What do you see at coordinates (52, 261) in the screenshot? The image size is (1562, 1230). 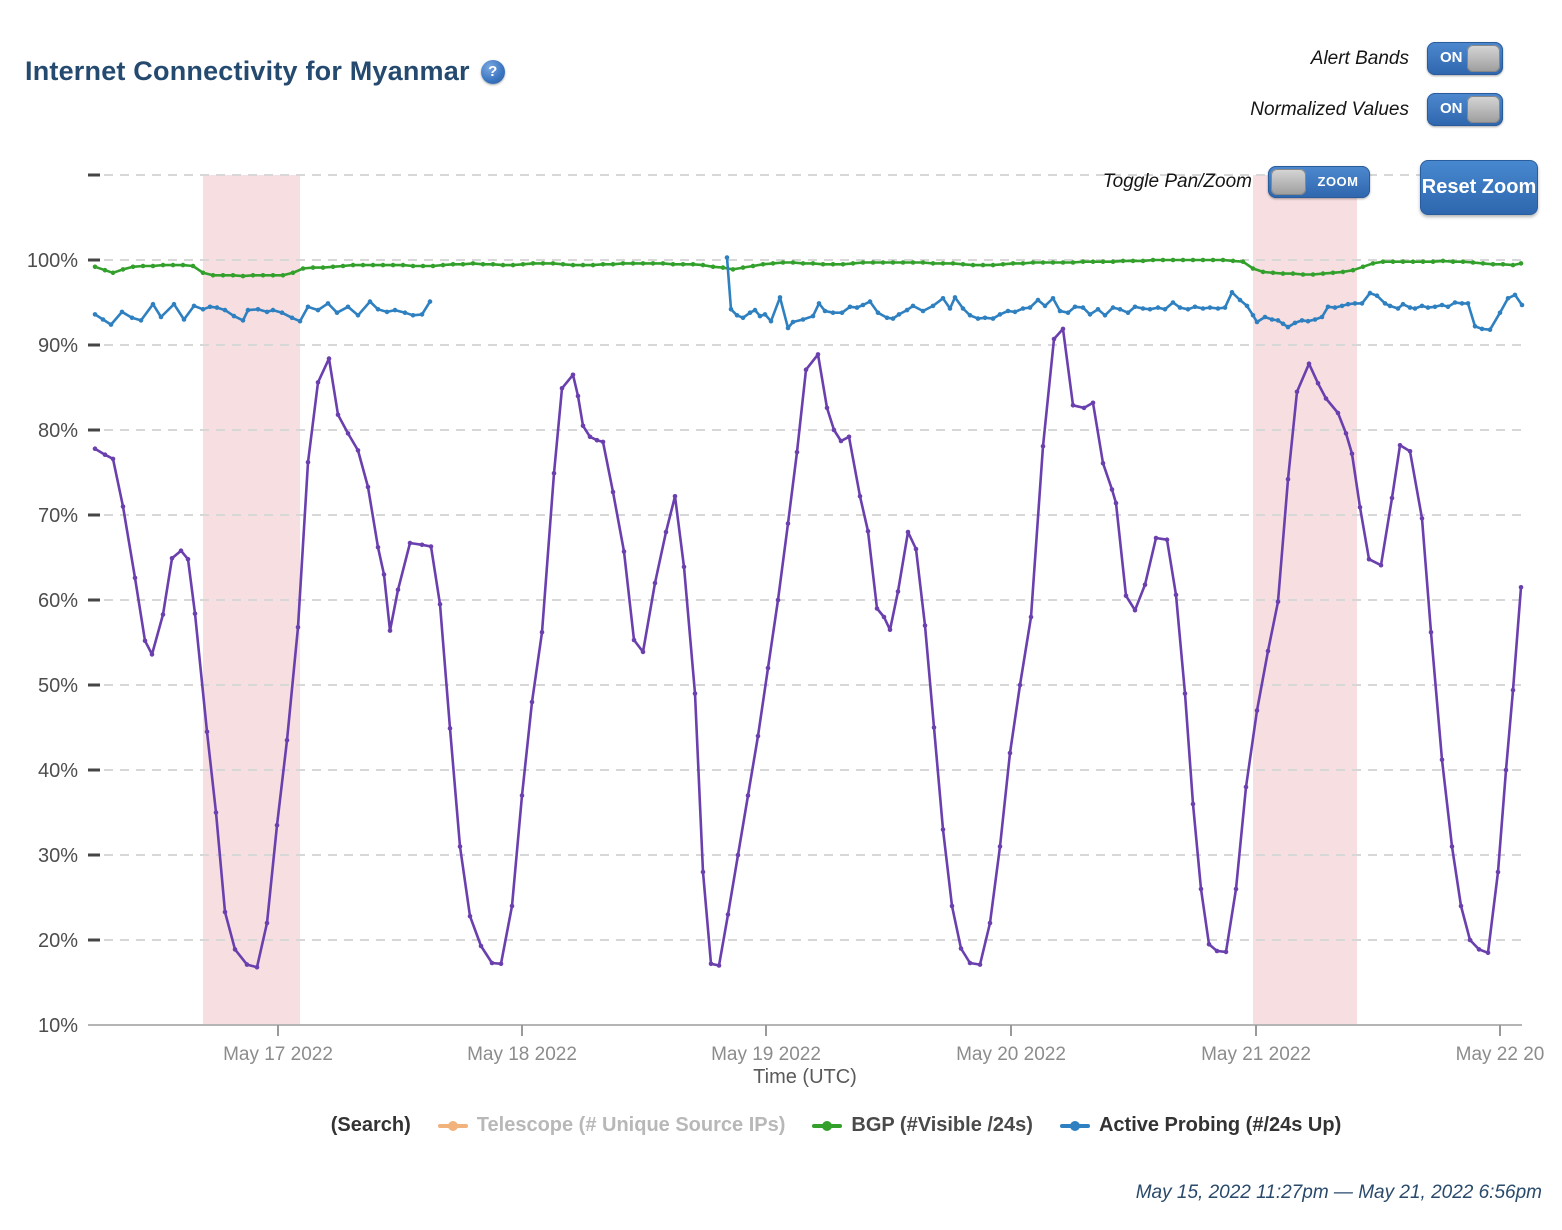 I see `y-tick-label: 100%` at bounding box center [52, 261].